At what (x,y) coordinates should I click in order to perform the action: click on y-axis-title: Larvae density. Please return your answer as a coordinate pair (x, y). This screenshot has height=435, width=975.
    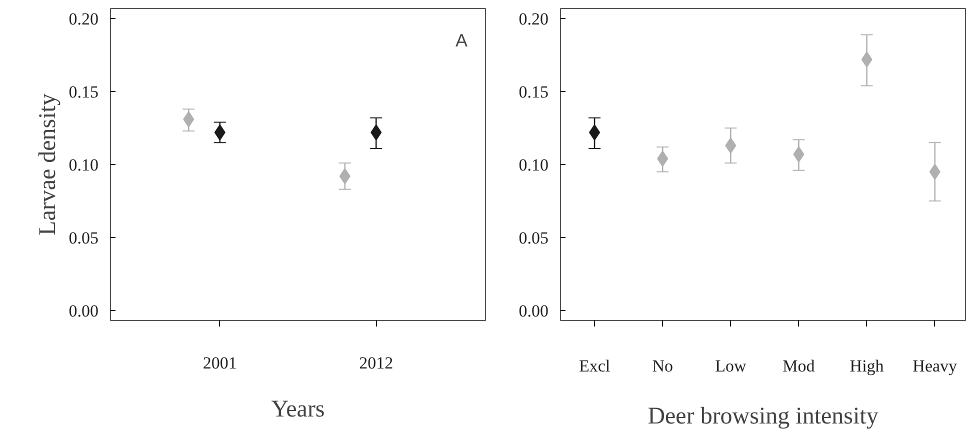
    Looking at the image, I should click on (47, 165).